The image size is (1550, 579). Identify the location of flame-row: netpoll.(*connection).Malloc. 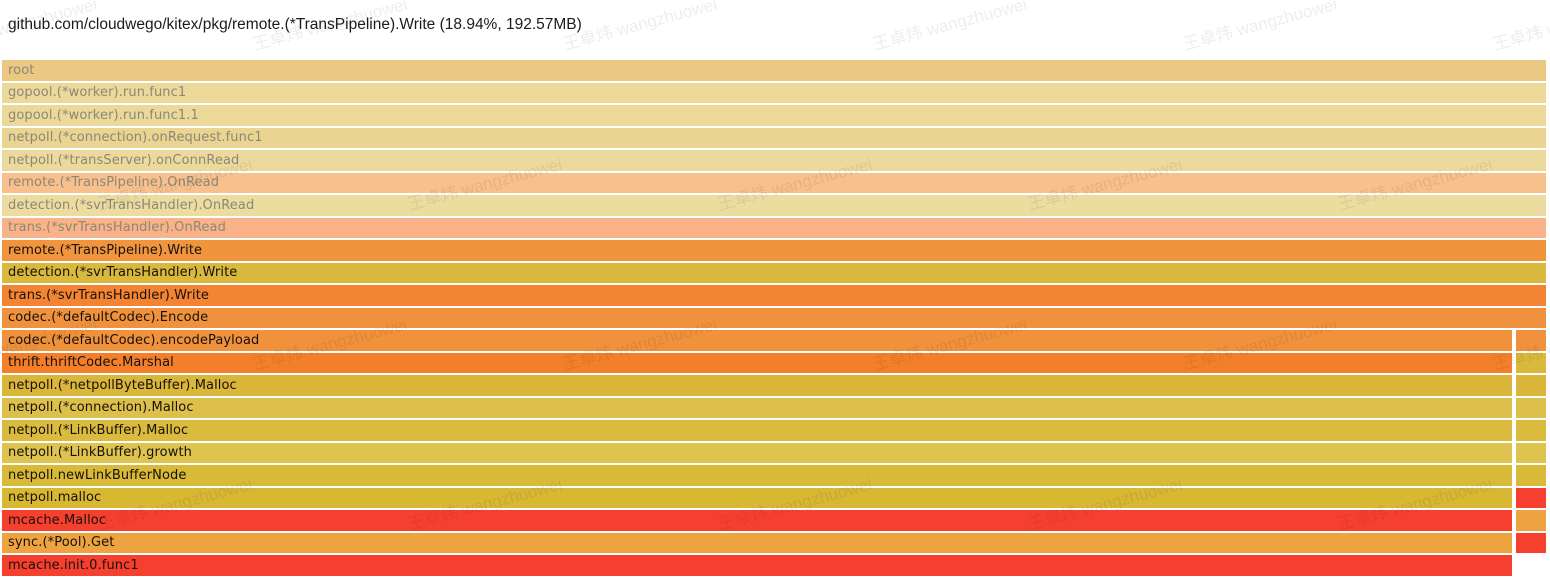
(774, 407).